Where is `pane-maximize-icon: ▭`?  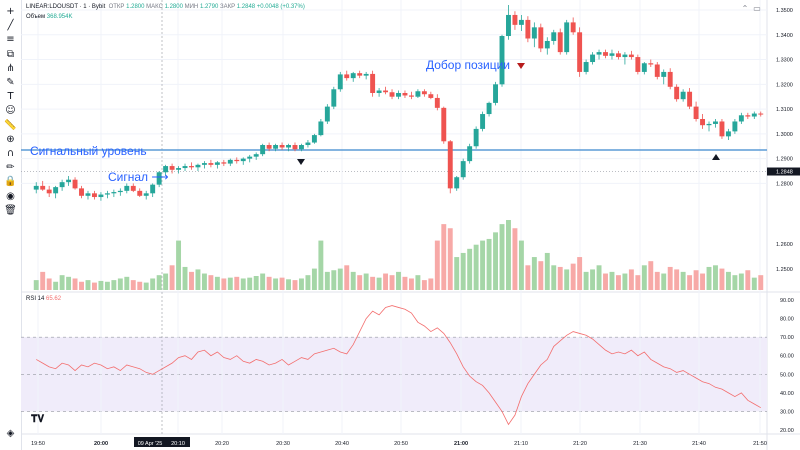 pane-maximize-icon: ▭ is located at coordinates (757, 8).